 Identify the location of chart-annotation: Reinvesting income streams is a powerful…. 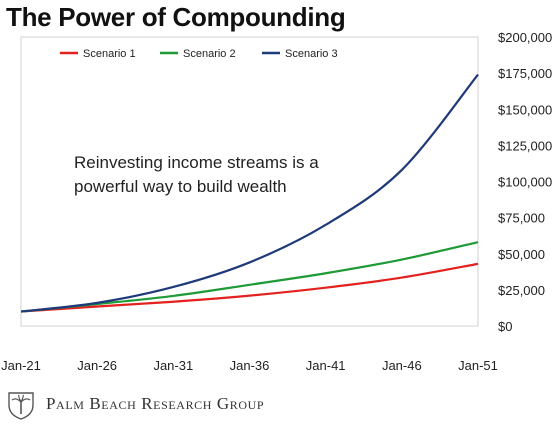
(198, 174).